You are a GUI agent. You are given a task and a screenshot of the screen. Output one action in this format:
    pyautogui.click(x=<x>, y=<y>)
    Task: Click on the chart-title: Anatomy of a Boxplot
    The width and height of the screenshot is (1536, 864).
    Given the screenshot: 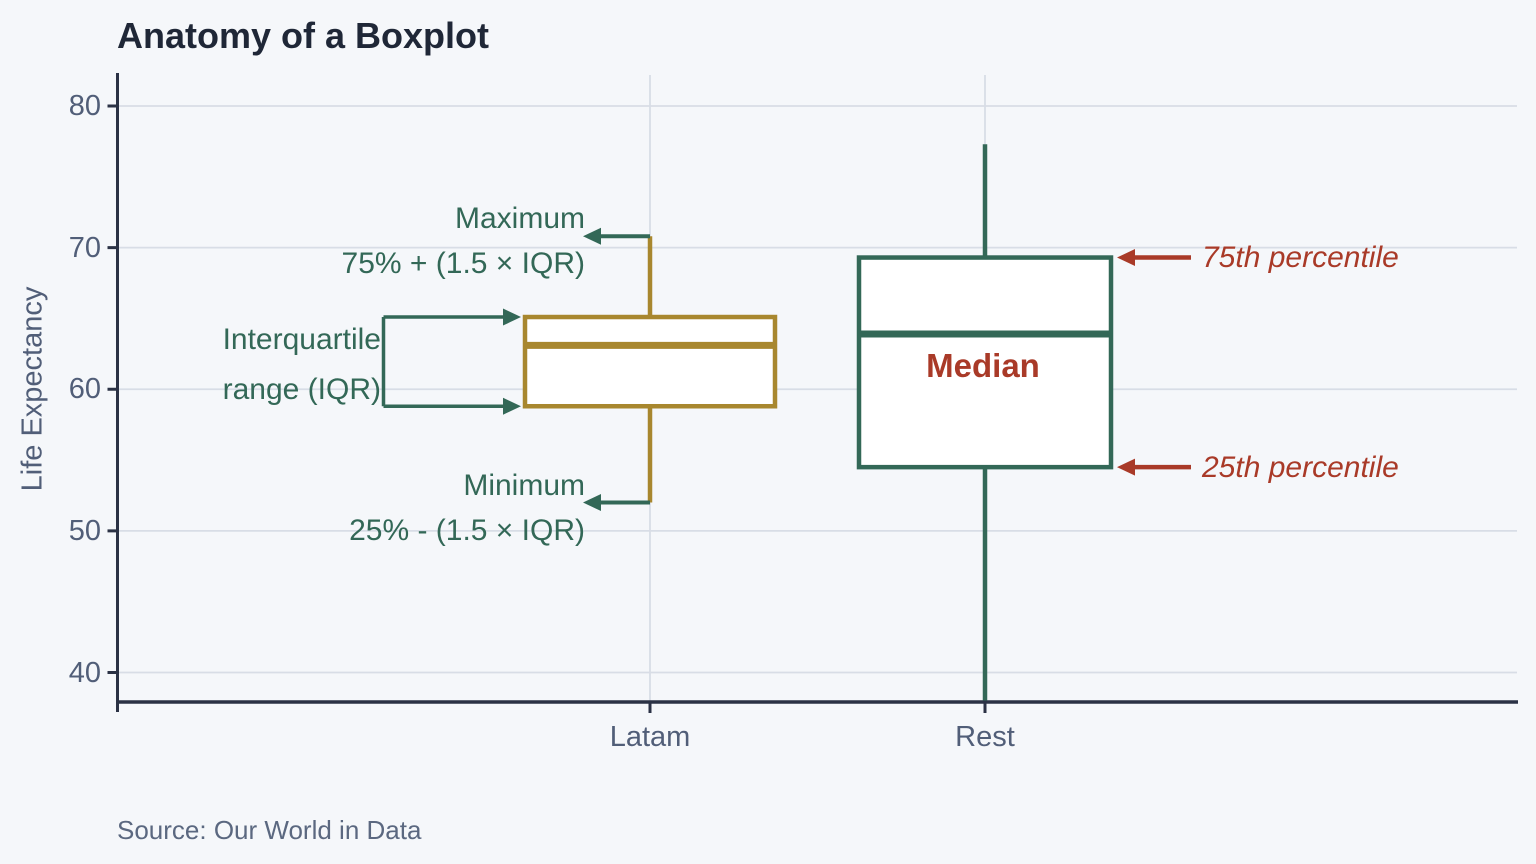 What is the action you would take?
    pyautogui.click(x=303, y=35)
    